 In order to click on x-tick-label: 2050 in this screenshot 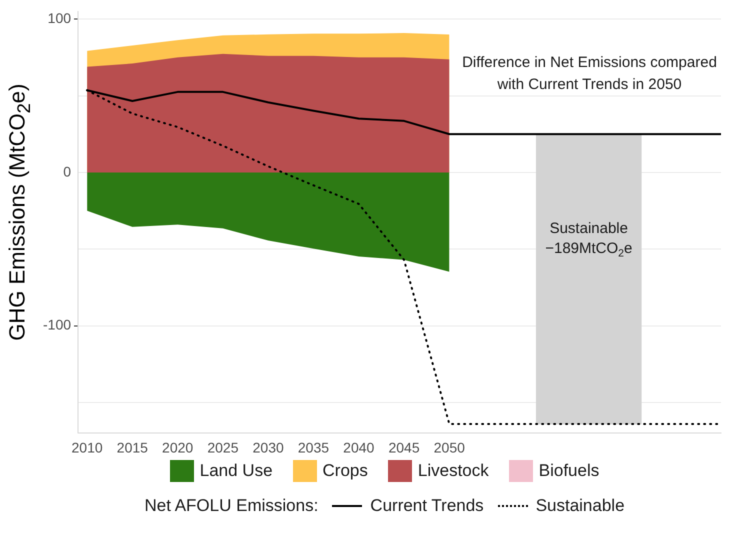, I will do `click(450, 447)`.